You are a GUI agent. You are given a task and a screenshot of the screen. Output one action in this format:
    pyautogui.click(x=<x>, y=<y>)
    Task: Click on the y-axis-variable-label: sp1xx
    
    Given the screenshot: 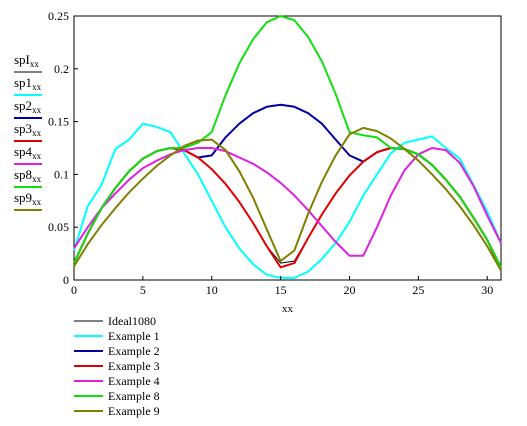 What is the action you would take?
    pyautogui.click(x=28, y=83)
    